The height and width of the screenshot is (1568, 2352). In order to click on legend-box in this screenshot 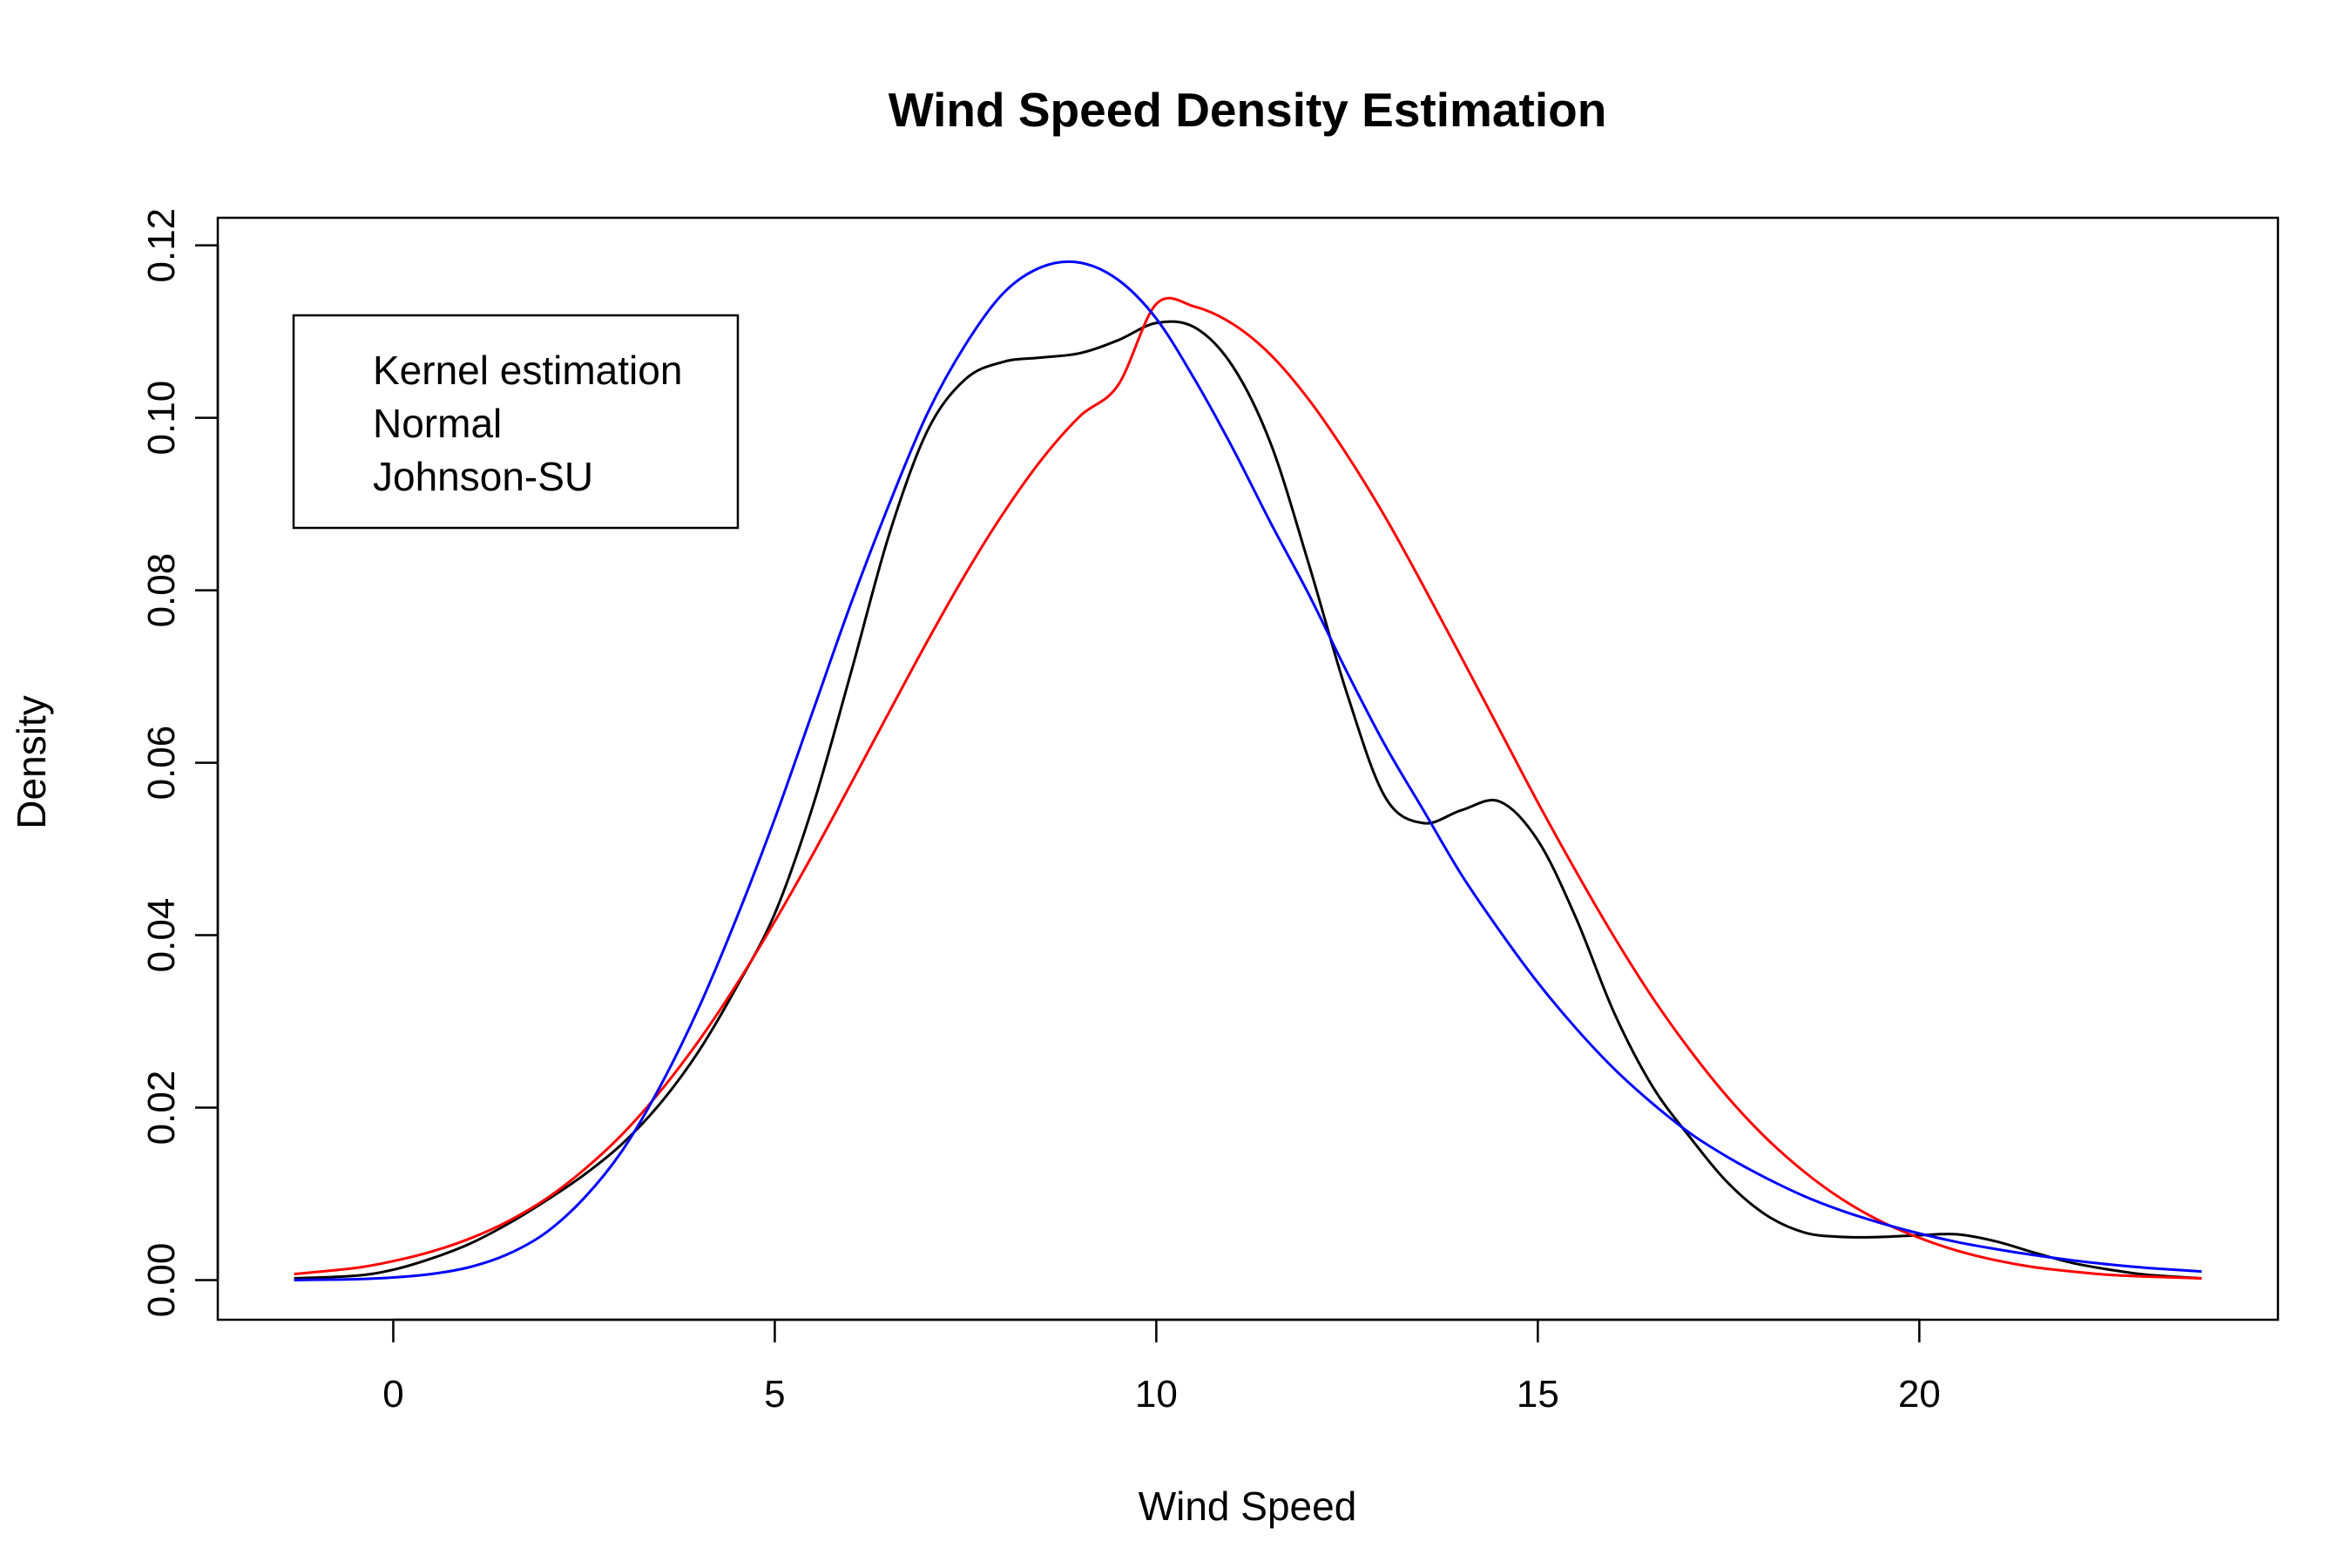, I will do `click(516, 422)`.